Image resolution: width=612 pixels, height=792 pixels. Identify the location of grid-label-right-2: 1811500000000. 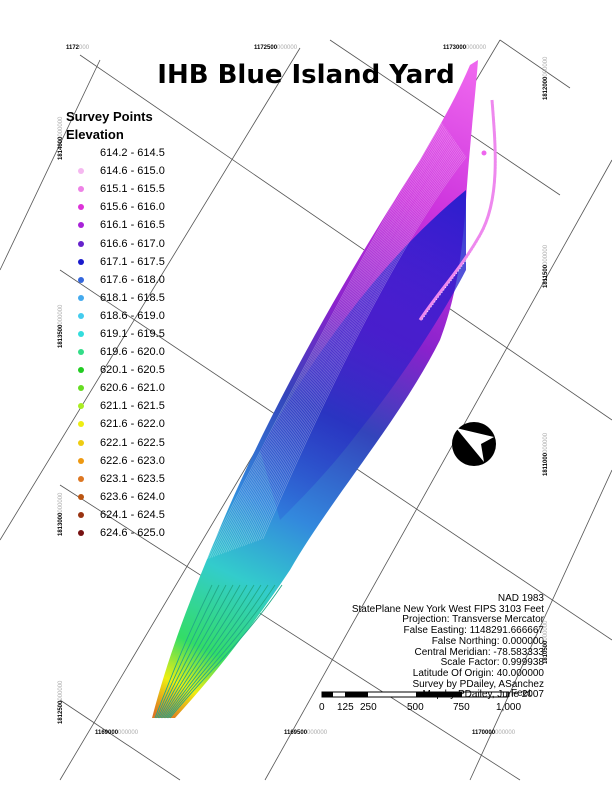
(546, 266).